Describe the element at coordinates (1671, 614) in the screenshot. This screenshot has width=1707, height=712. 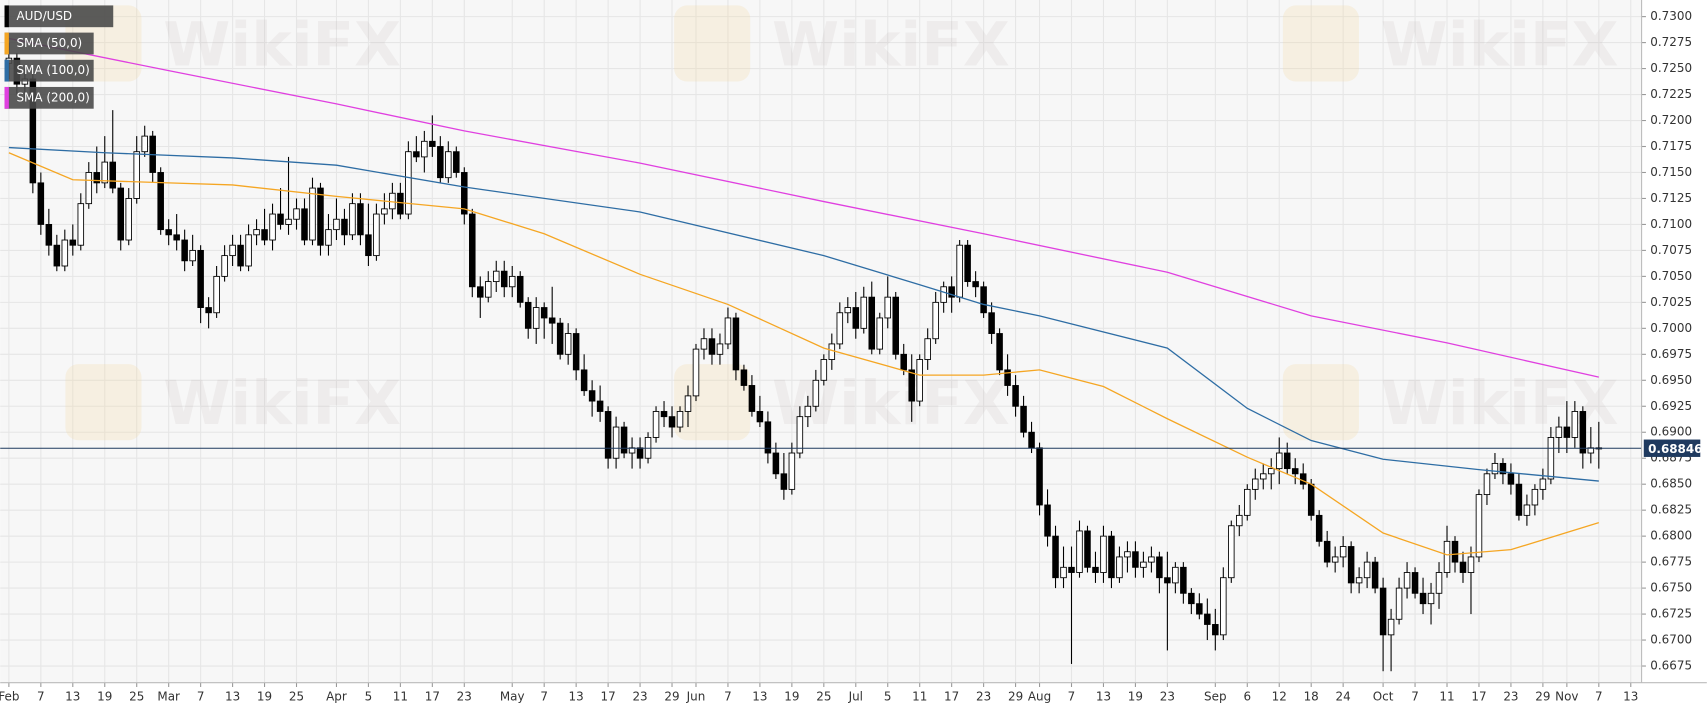
I see `y-tick-label: 0.6725` at that location.